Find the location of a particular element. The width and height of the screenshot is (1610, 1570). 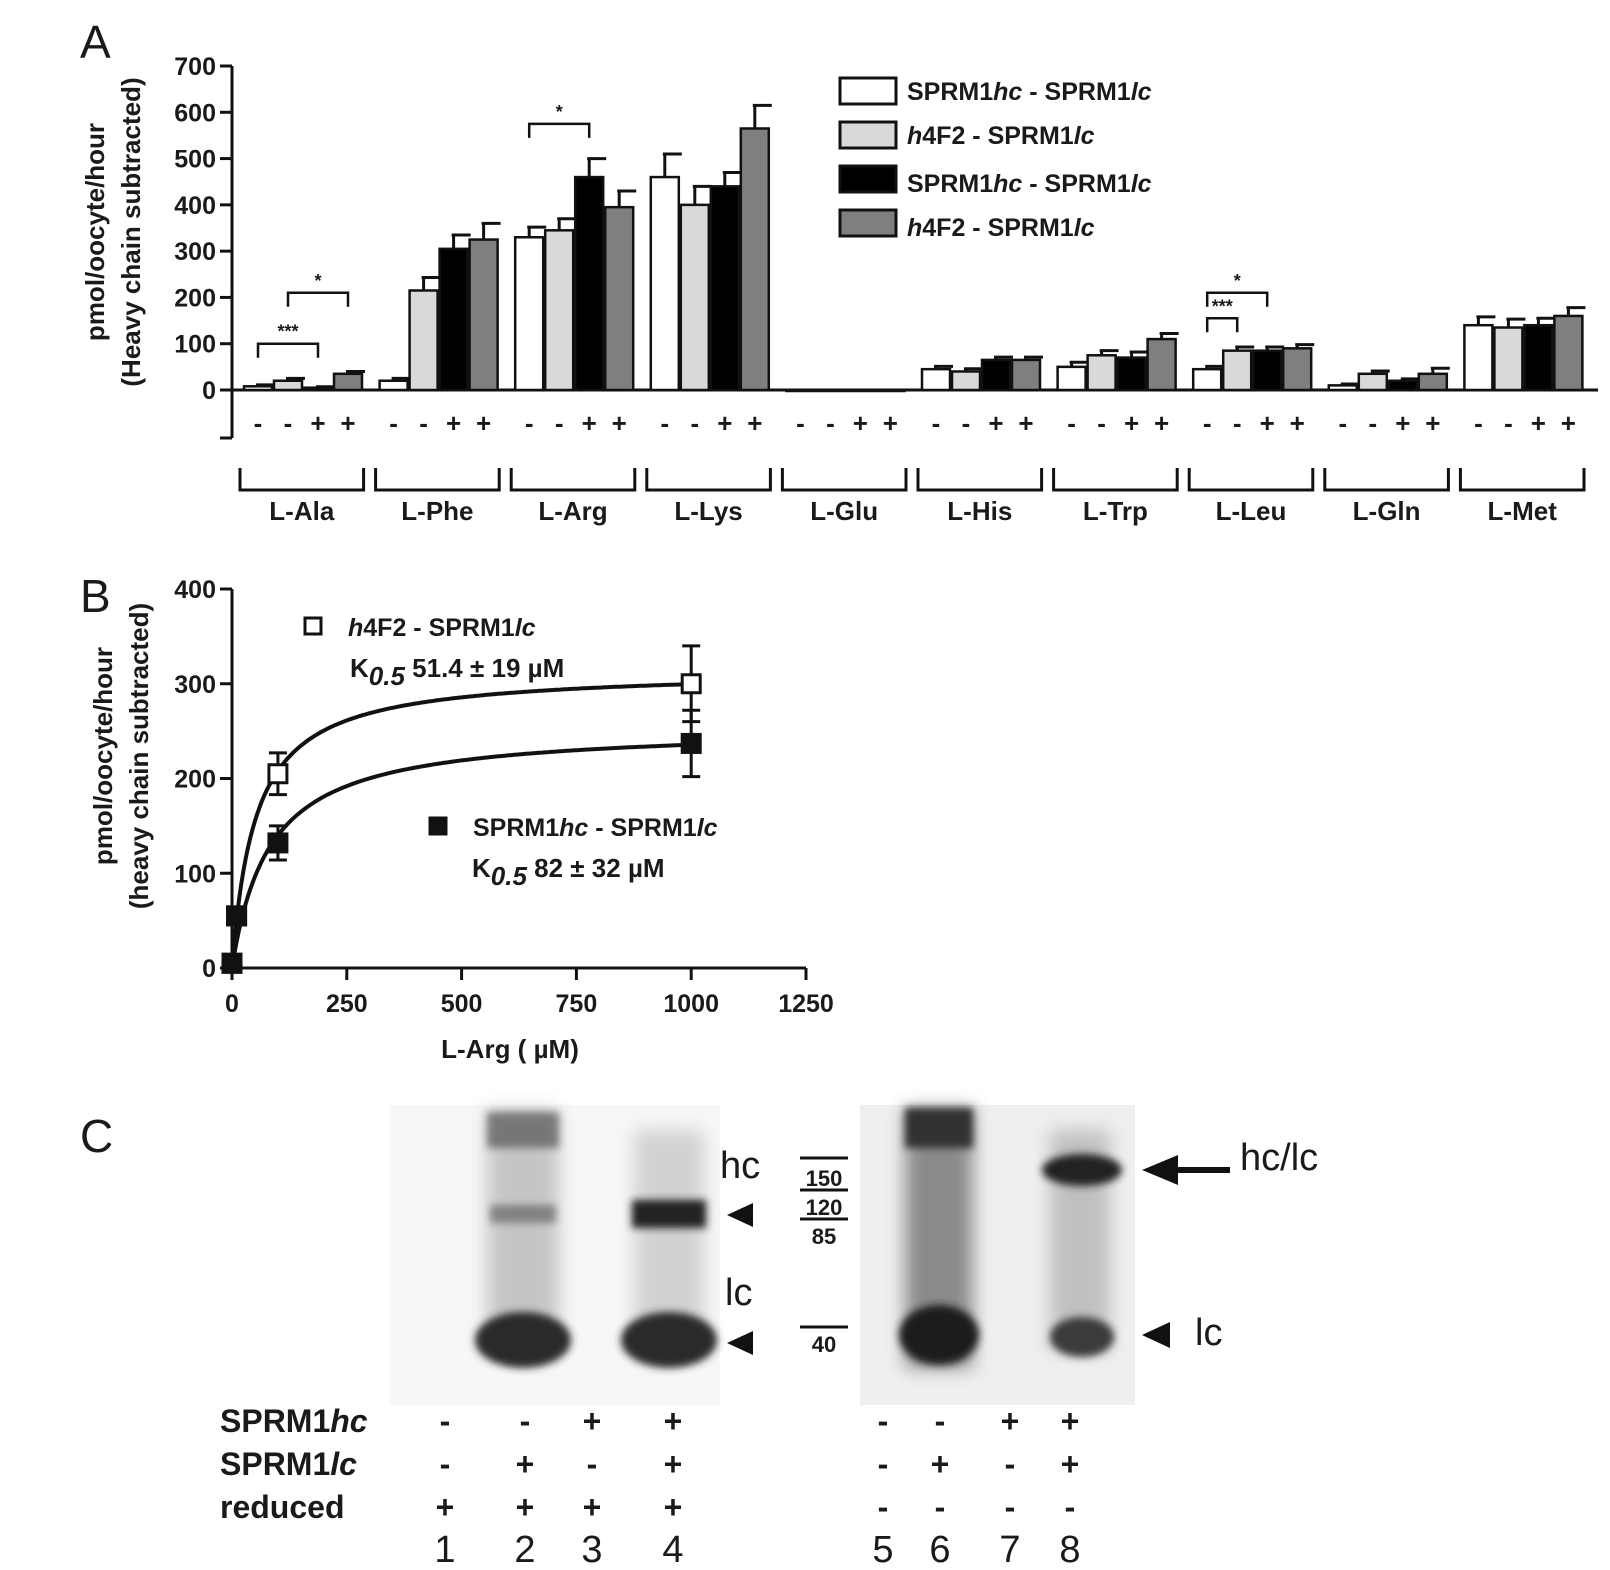

panel-b-k-value-part: 51.4 ± 19 µM is located at coordinates (484, 668).